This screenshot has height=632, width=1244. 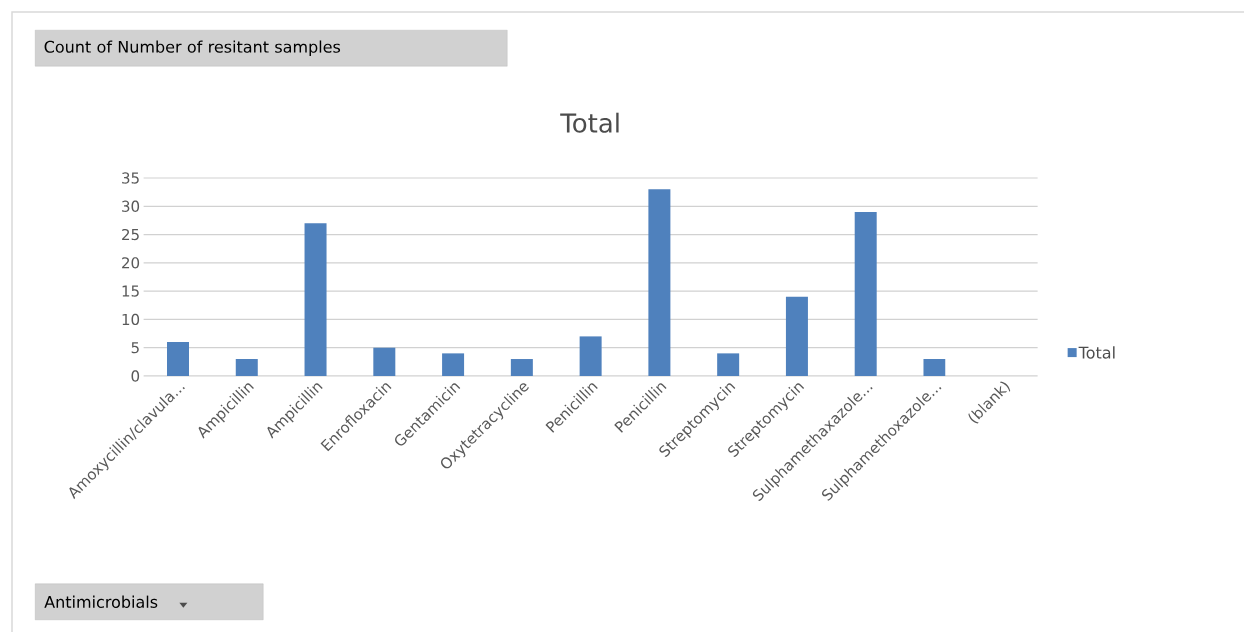 What do you see at coordinates (130, 178) in the screenshot?
I see `y-tick-label: 35` at bounding box center [130, 178].